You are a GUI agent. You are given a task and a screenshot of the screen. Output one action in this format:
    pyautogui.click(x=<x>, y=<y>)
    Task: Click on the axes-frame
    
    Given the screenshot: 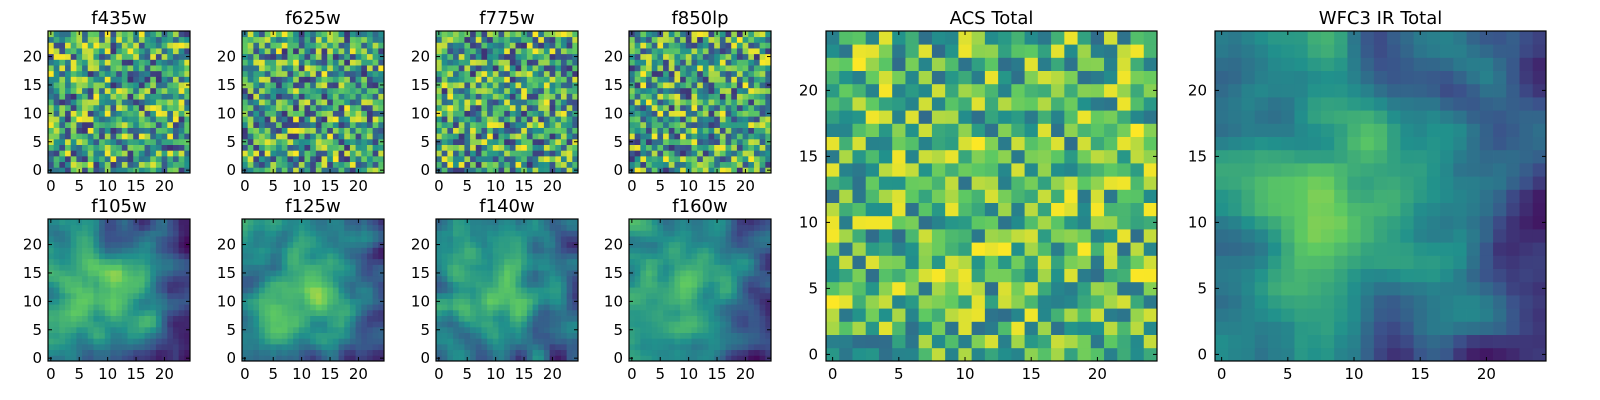 What is the action you would take?
    pyautogui.click(x=119, y=290)
    